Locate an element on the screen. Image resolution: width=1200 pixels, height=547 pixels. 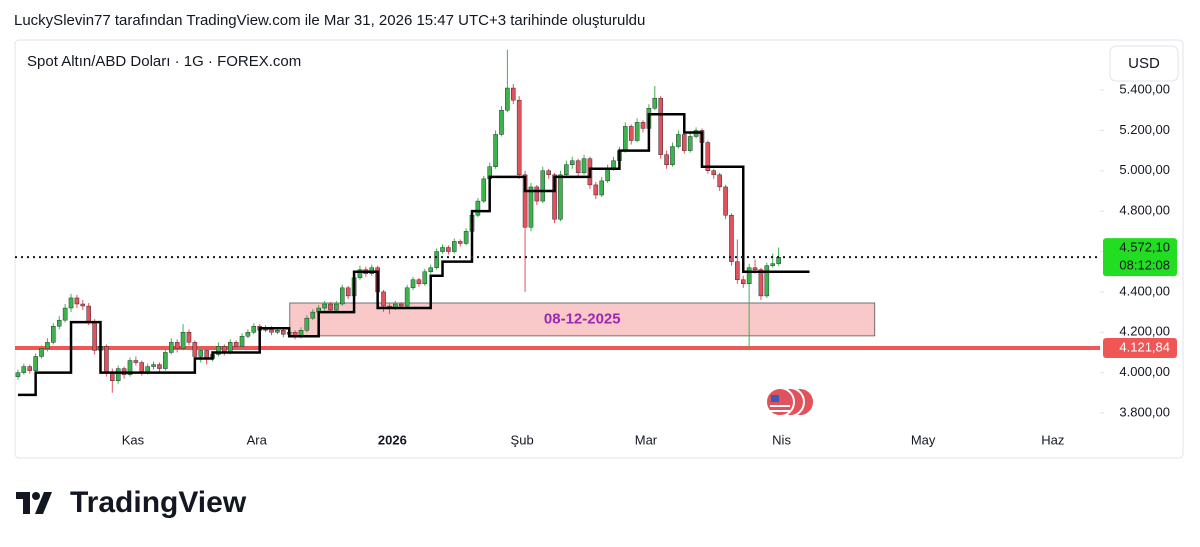
y-tick-label: 4.200,00 is located at coordinates (1144, 331).